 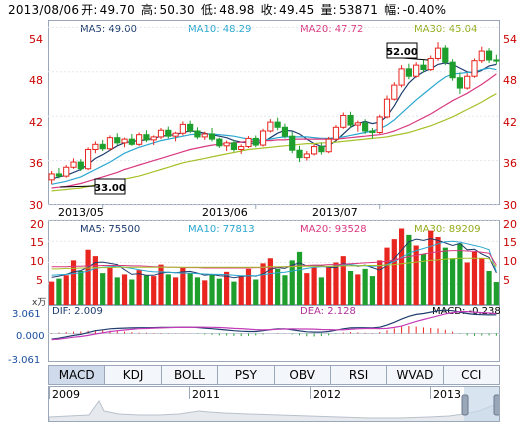 I want to click on macd-dea-line, so click(x=274, y=326).